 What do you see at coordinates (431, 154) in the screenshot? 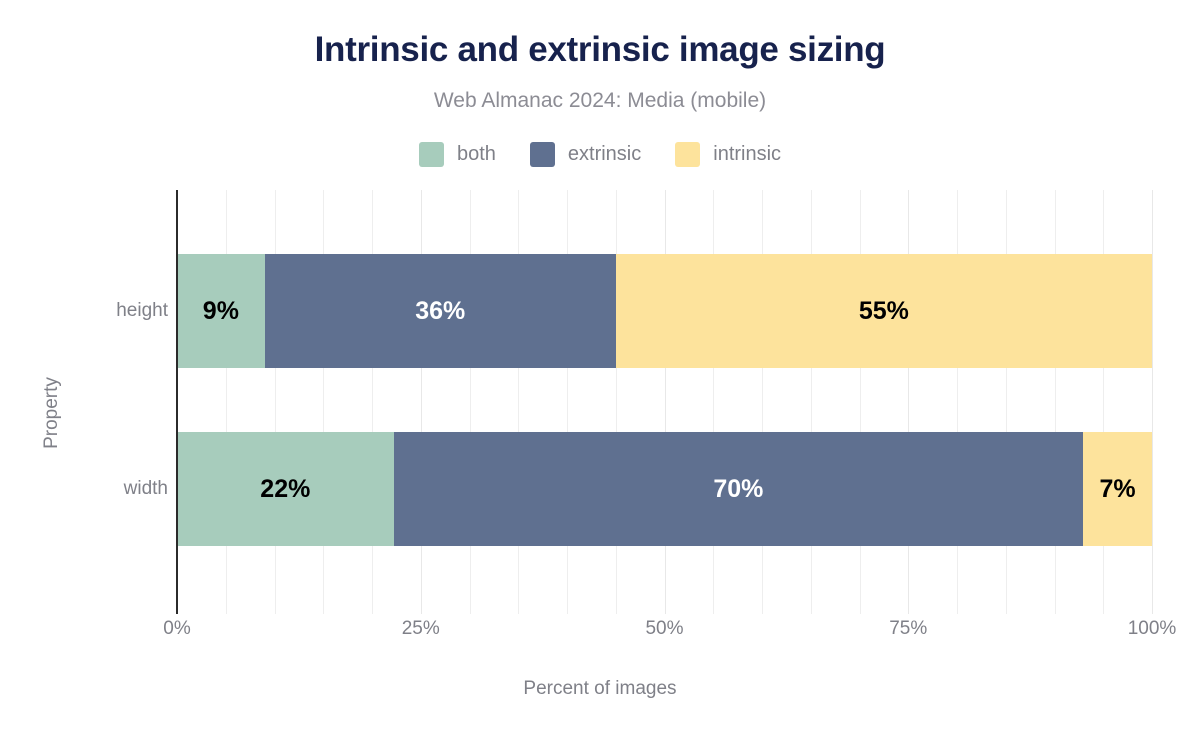
I see `legend-swatch-both` at bounding box center [431, 154].